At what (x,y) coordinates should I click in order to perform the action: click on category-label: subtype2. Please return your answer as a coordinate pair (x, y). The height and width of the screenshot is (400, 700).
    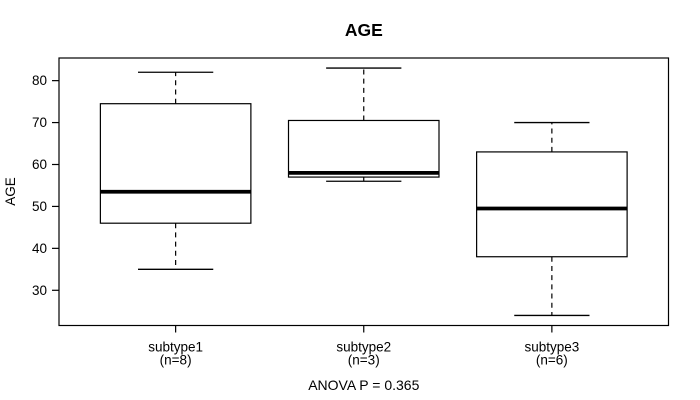
    Looking at the image, I should click on (363, 347).